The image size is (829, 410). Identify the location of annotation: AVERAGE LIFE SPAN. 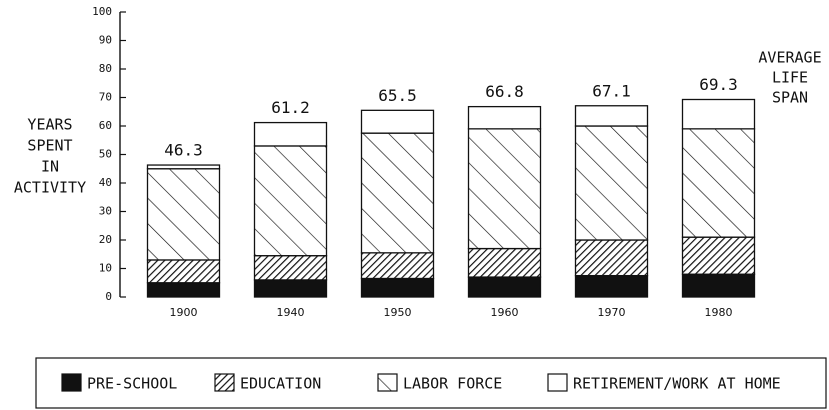
(789, 78).